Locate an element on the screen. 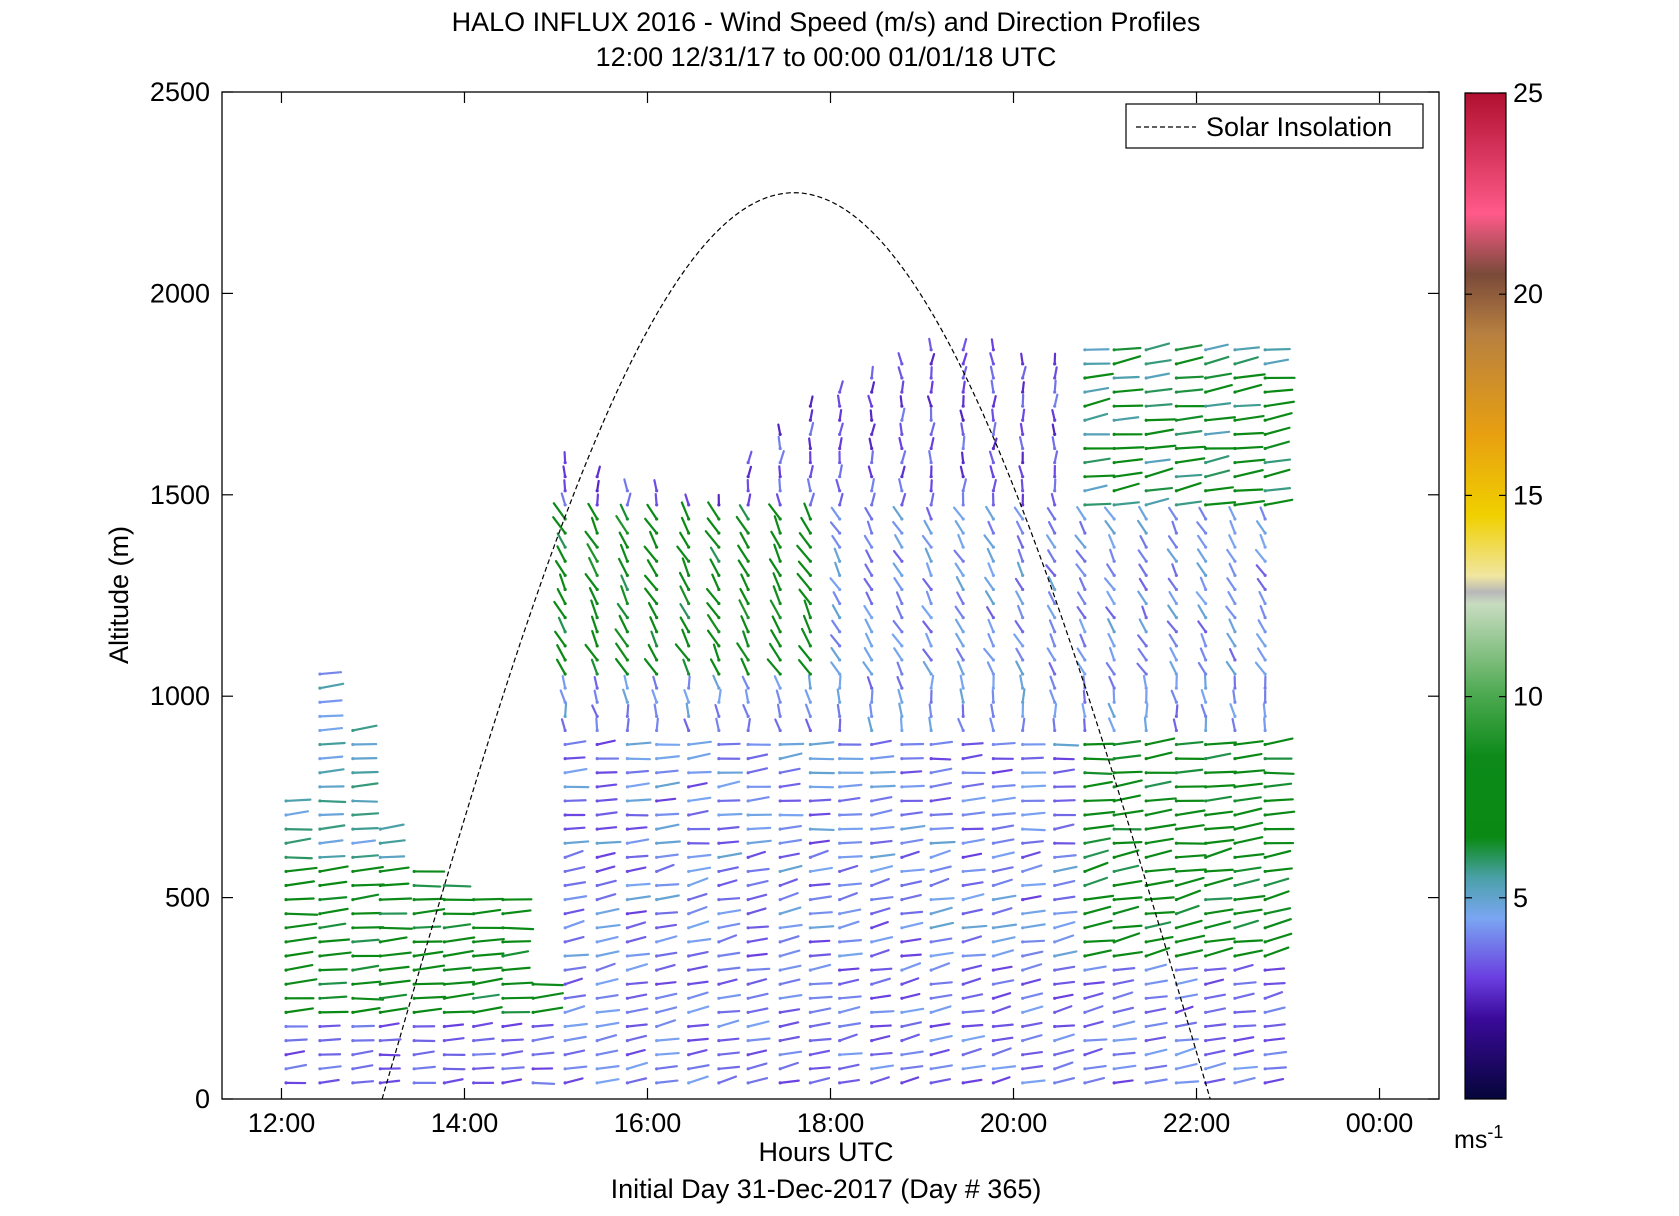  x-tick-label: 00:00 is located at coordinates (1380, 1123).